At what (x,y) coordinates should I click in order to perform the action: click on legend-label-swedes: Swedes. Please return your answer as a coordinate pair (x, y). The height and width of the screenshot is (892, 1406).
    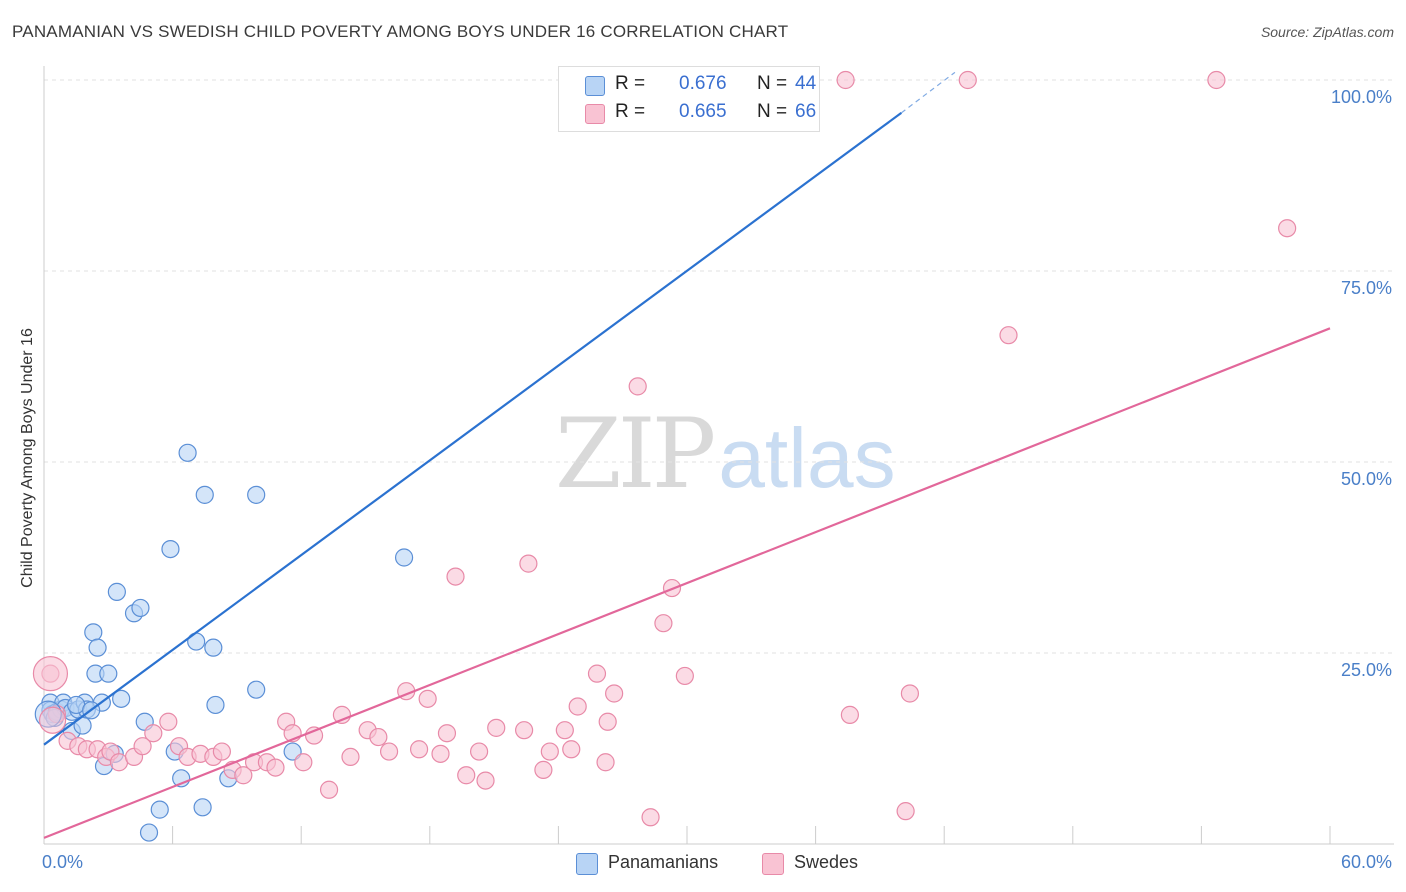
    Looking at the image, I should click on (826, 862).